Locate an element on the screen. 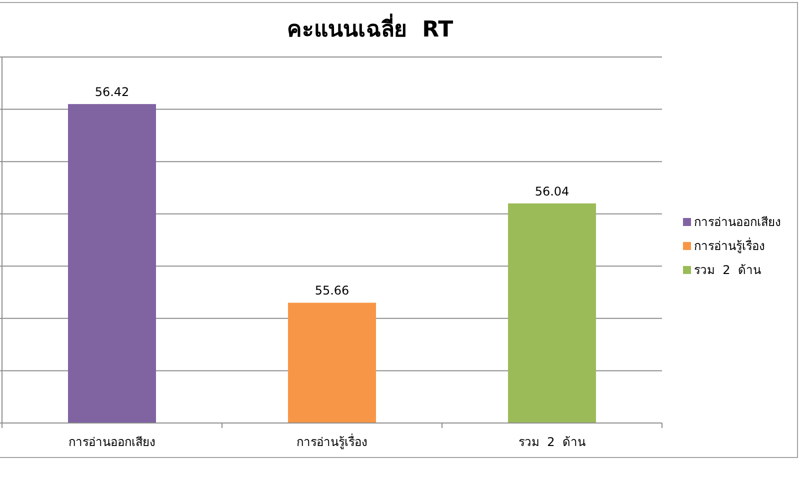 The image size is (800, 500). x-tick-label: การอ่านรู้เรื่อง is located at coordinates (332, 441).